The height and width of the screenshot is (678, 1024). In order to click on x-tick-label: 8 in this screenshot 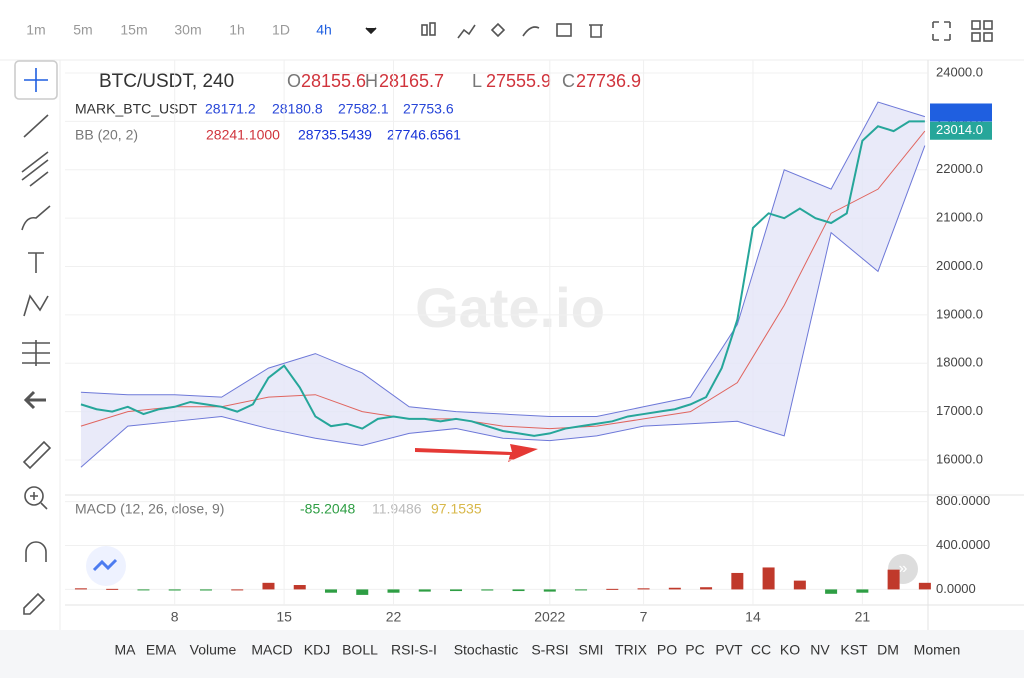, I will do `click(175, 617)`.